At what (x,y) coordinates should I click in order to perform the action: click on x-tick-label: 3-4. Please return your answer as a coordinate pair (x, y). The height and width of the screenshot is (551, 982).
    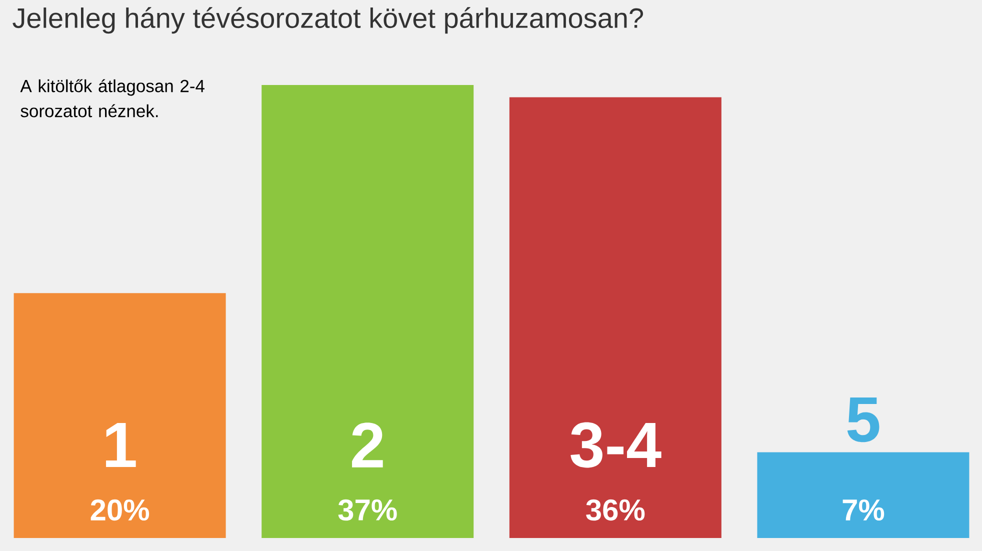
    Looking at the image, I should click on (616, 445).